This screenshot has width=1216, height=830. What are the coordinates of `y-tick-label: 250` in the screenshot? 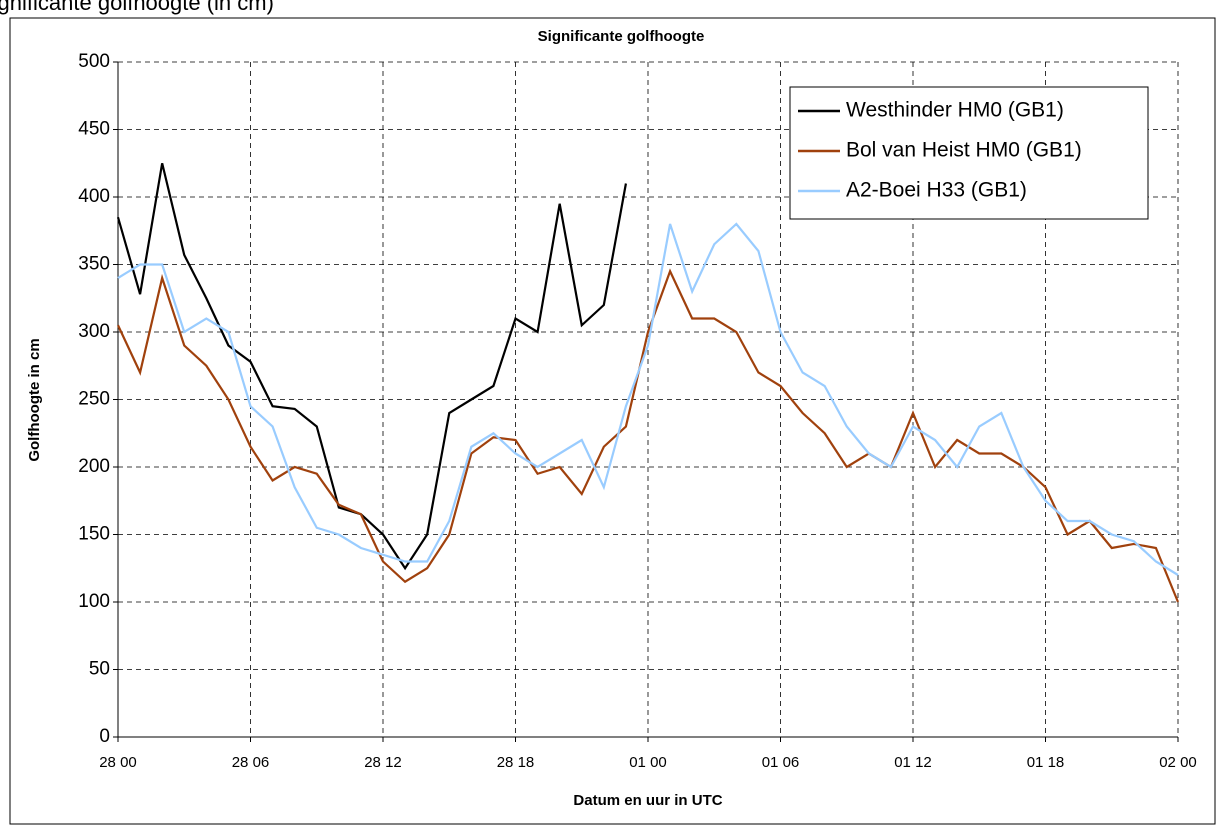 It's located at (94, 399).